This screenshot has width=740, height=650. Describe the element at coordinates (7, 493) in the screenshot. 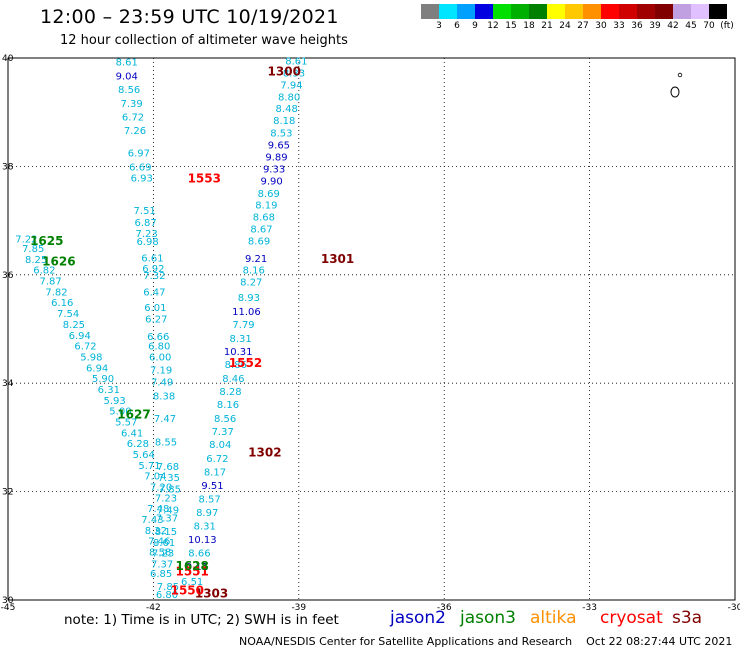

I see `lat-tick-label: 32` at that location.